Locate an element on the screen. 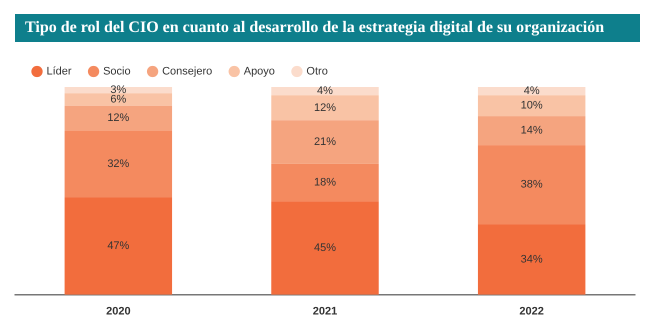 The height and width of the screenshot is (333, 650). data-label: 32% is located at coordinates (118, 164).